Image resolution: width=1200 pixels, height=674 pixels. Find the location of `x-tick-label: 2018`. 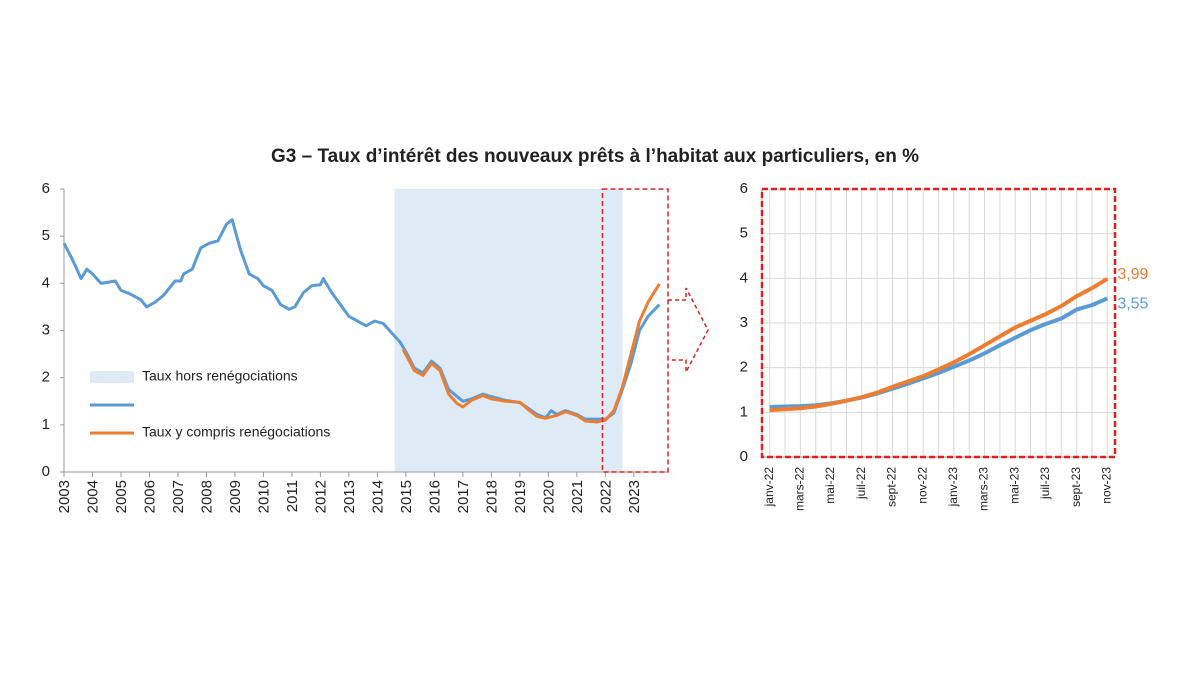

x-tick-label: 2018 is located at coordinates (491, 496).